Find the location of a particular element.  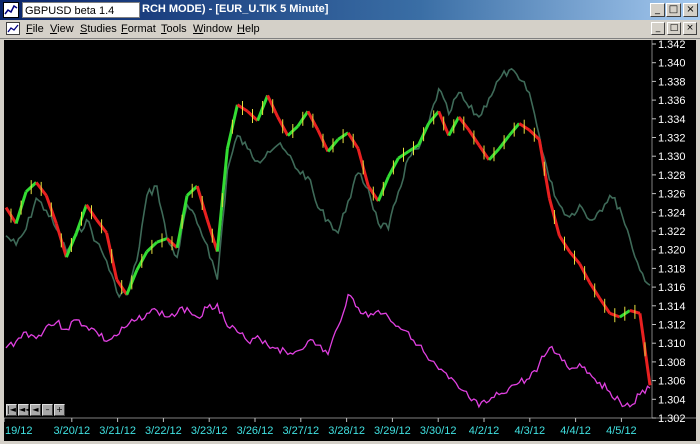

child-restore-button: □ is located at coordinates (674, 28).